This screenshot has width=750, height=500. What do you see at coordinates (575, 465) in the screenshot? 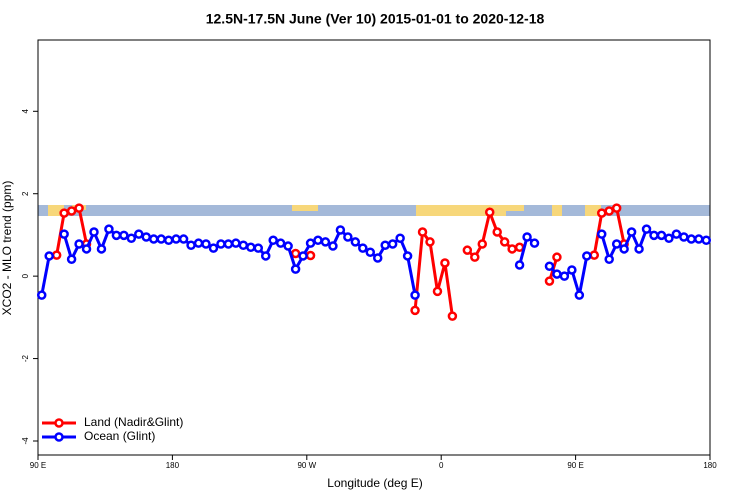
I see `x-tick-label: 90 E` at bounding box center [575, 465].